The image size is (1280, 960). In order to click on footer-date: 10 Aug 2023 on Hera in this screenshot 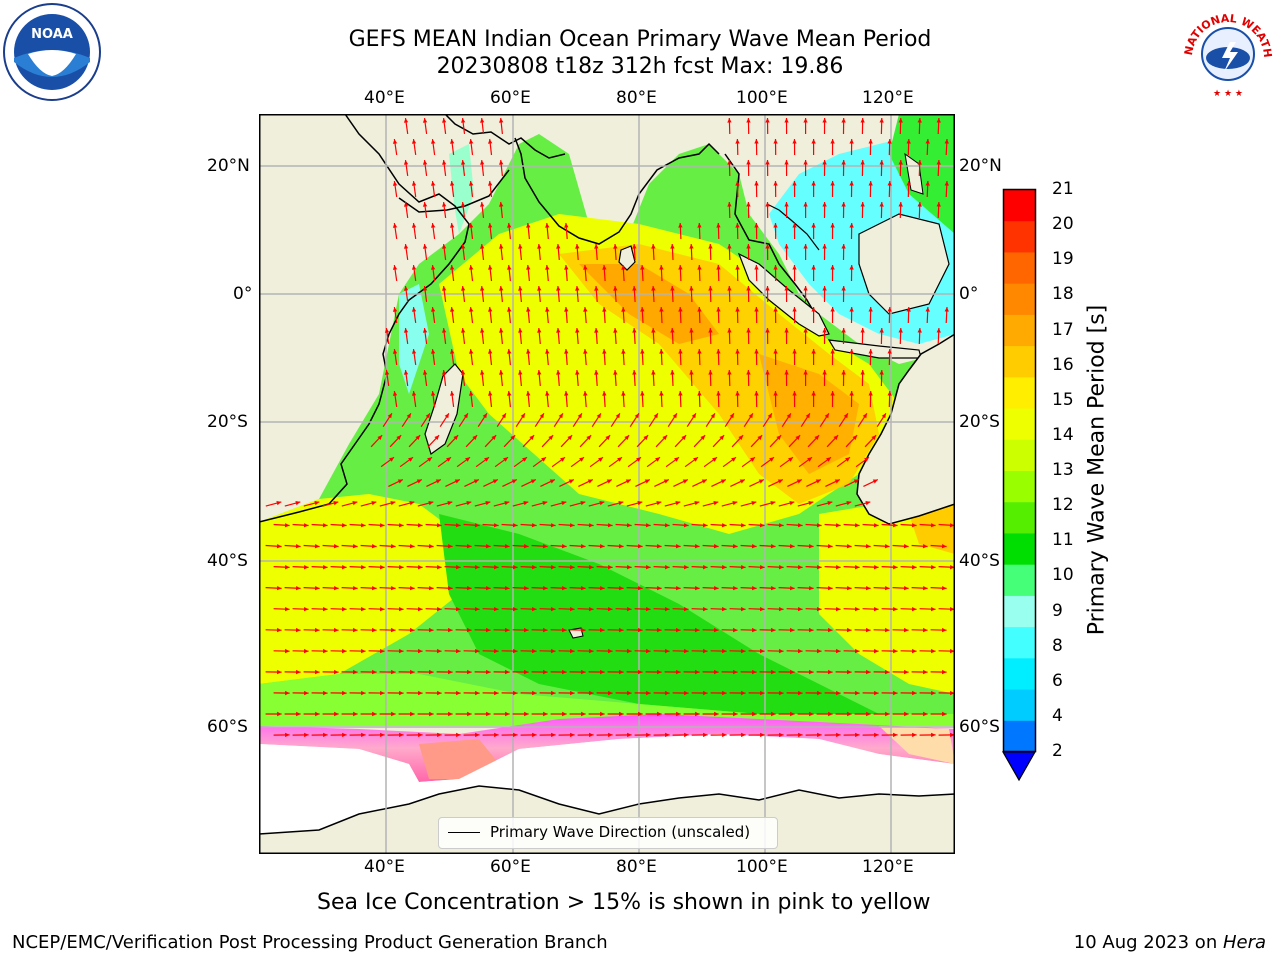, I will do `click(1170, 942)`.